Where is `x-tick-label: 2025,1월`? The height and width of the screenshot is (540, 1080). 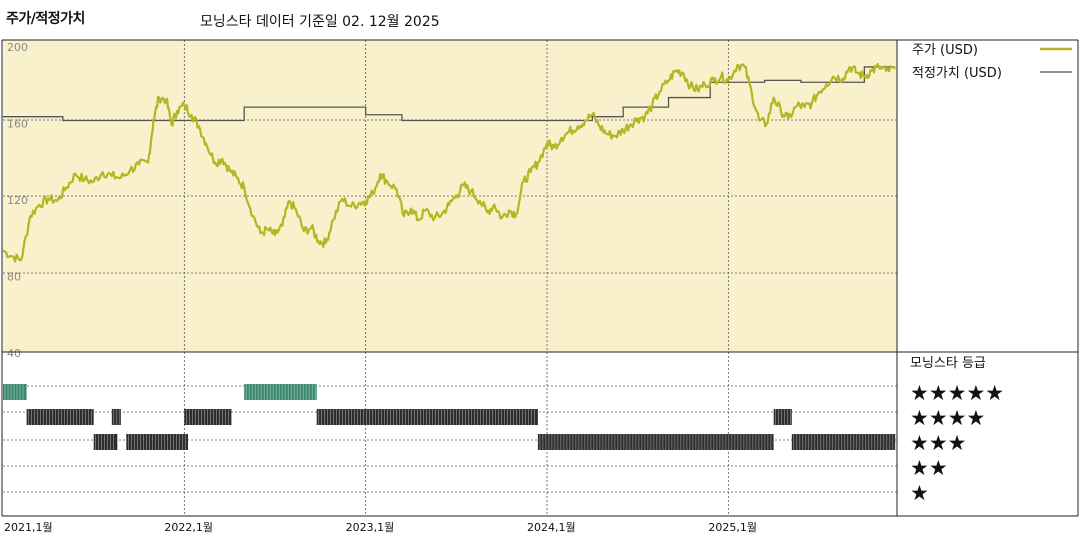 x-tick-label: 2025,1월 is located at coordinates (732, 527).